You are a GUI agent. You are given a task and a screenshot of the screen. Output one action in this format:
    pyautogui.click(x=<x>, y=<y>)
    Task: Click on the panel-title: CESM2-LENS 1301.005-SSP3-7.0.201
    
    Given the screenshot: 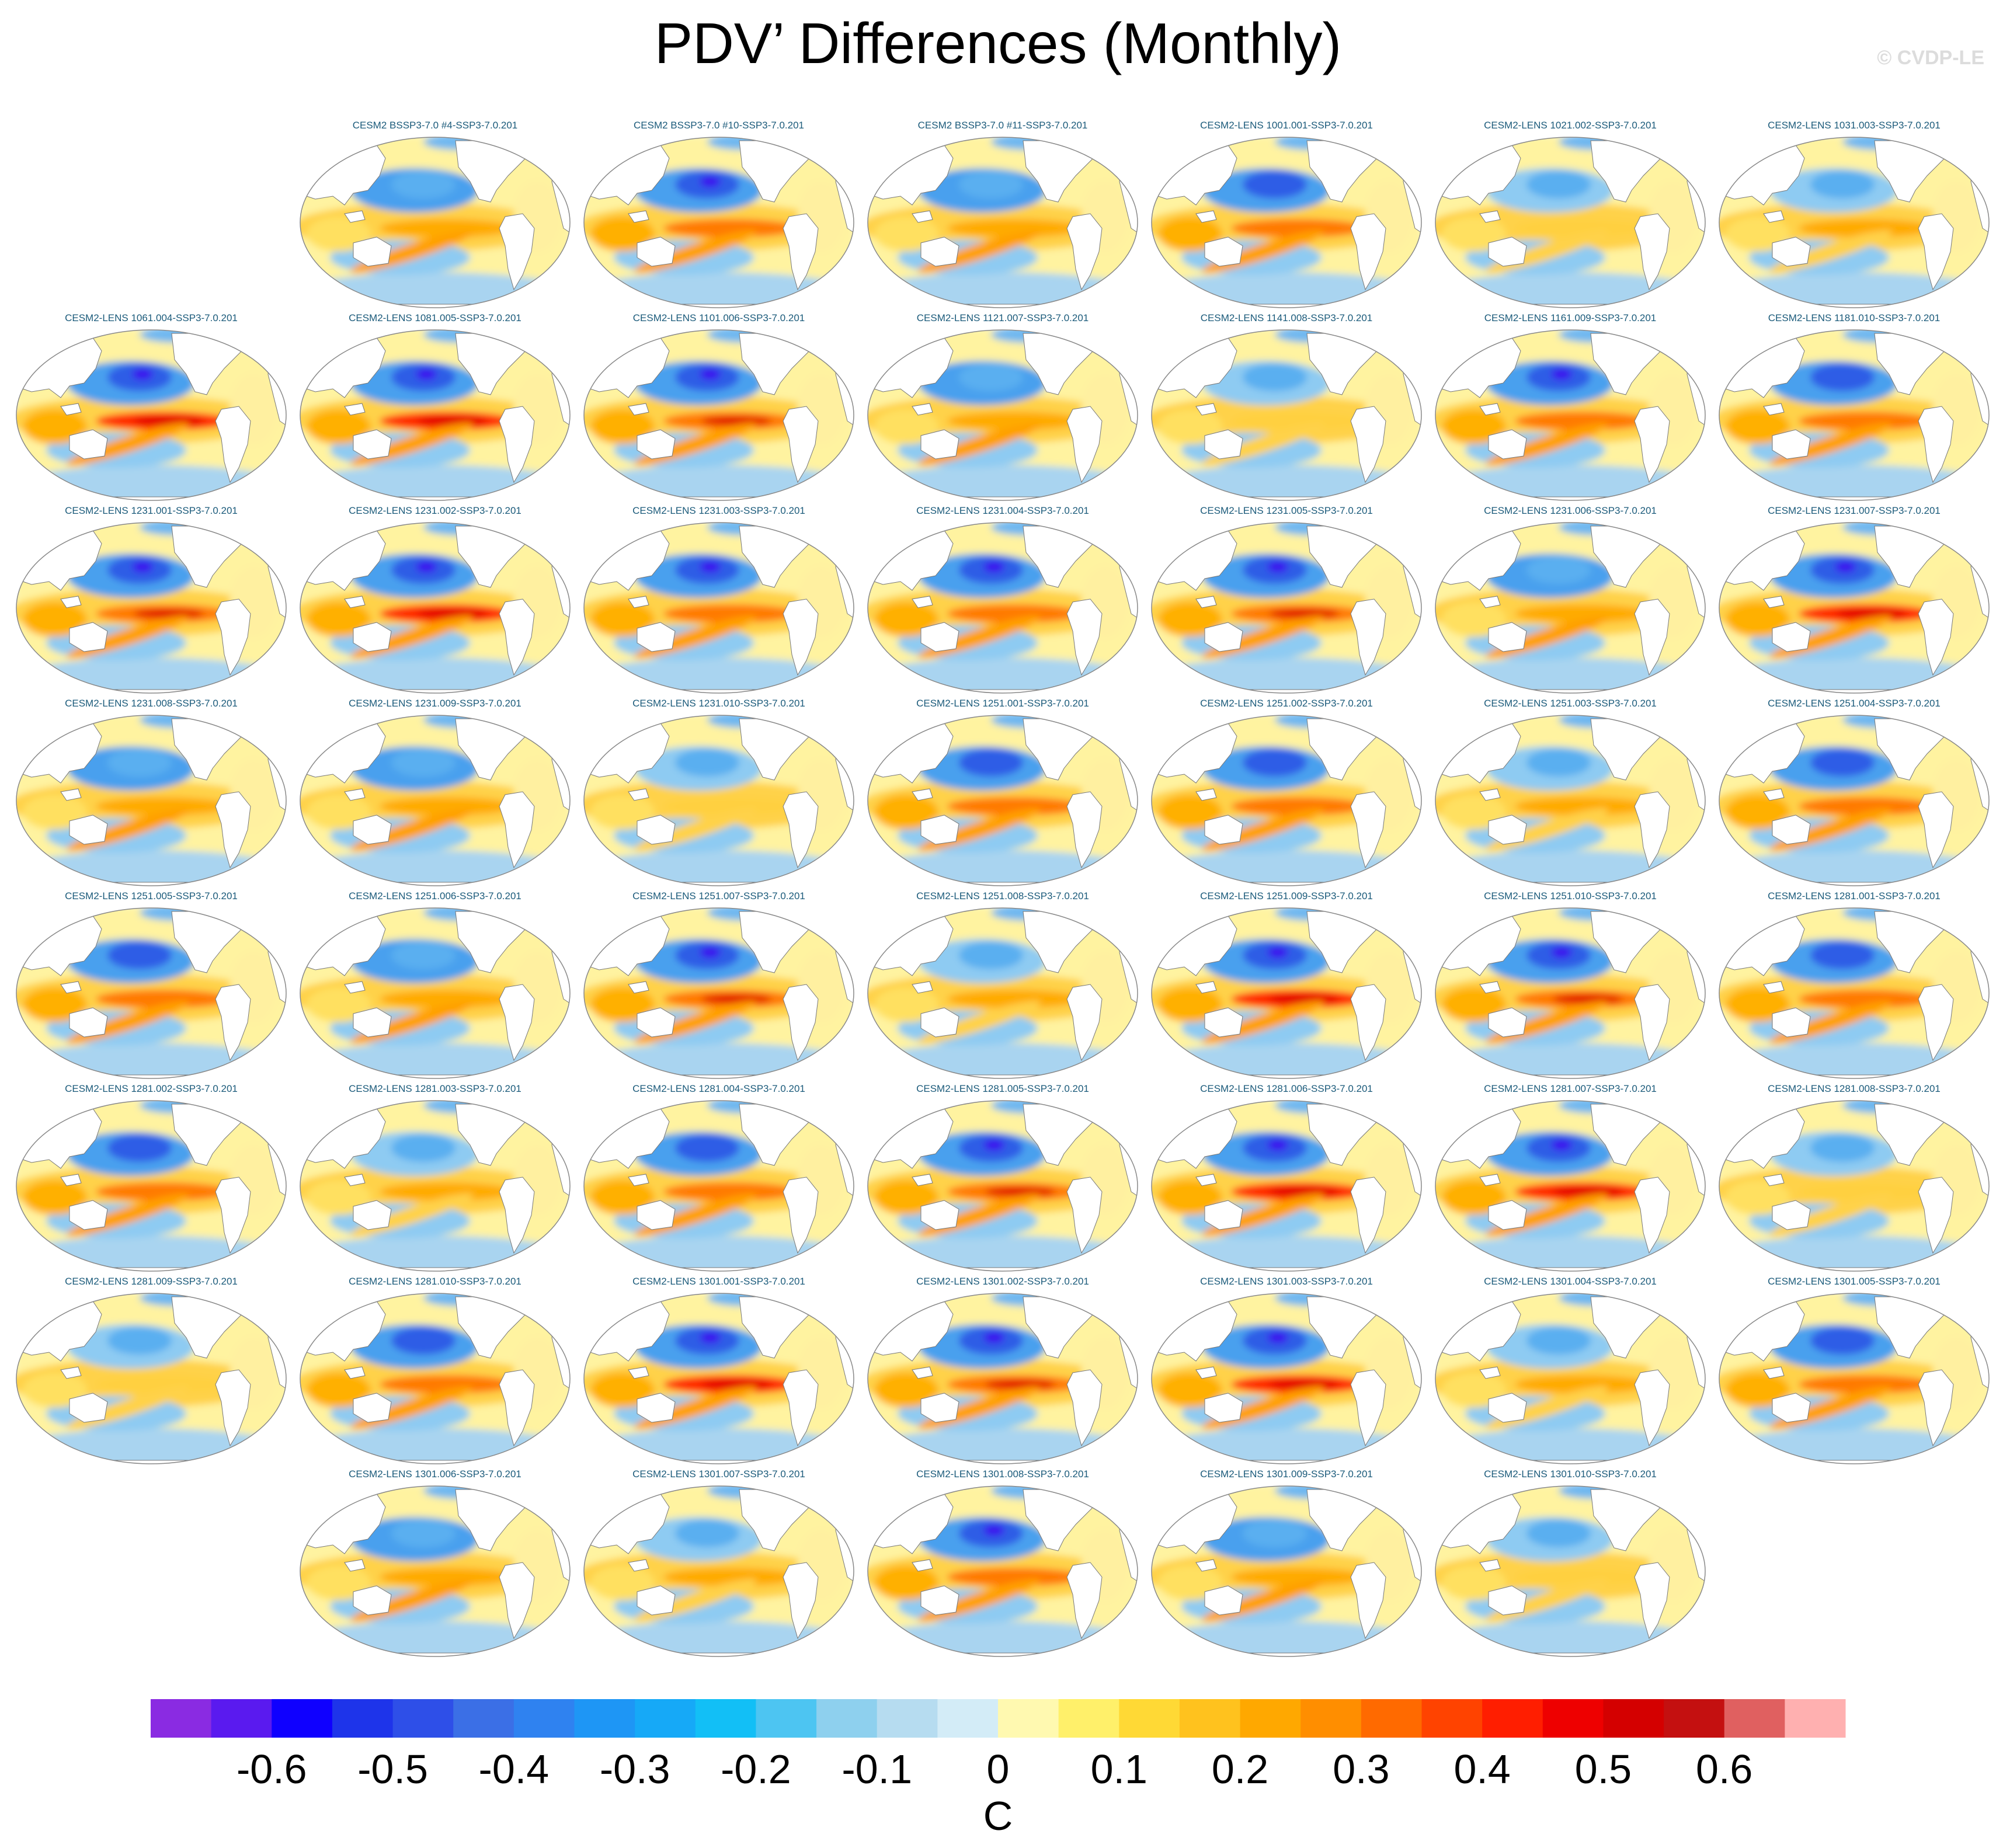 What is the action you would take?
    pyautogui.click(x=1854, y=1281)
    